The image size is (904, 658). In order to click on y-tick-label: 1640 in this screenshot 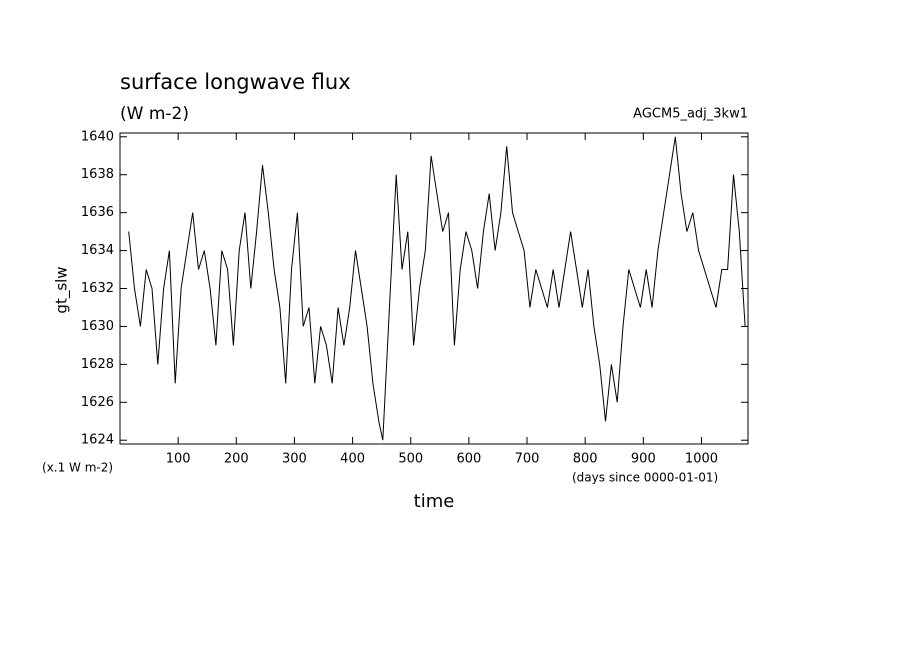, I will do `click(97, 136)`.